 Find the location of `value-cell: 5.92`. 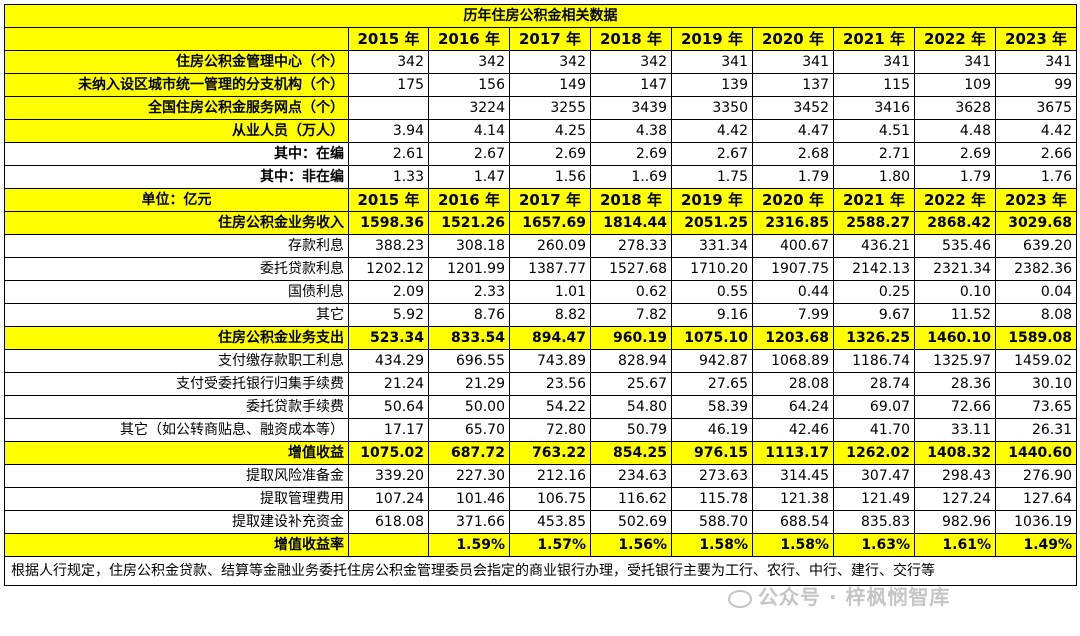

value-cell: 5.92 is located at coordinates (388, 315).